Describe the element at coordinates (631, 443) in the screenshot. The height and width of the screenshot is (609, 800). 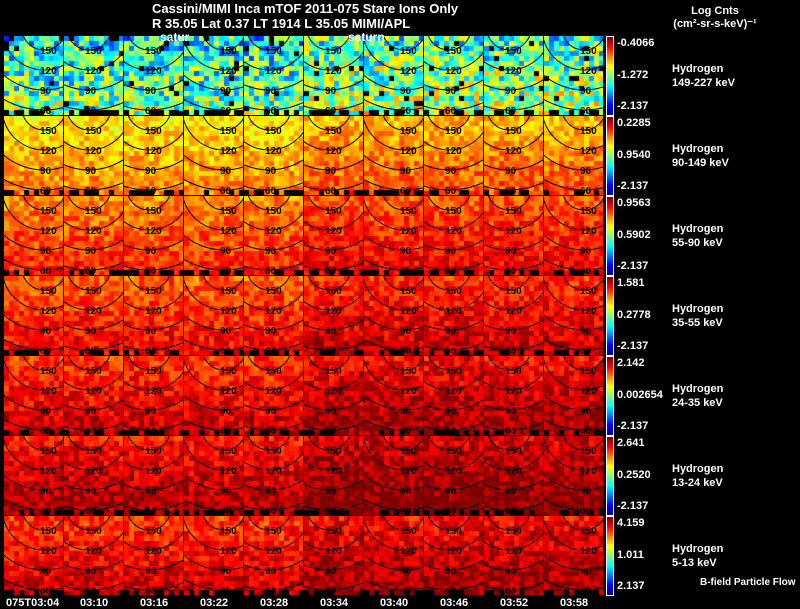
I see `colorbar-max-label: 2.641` at that location.